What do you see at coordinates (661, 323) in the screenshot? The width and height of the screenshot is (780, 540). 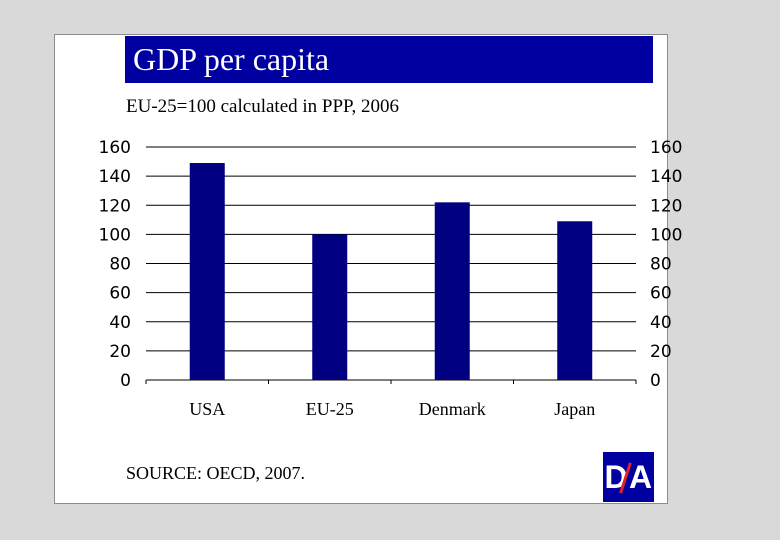 I see `y-tick-right-40: 40` at bounding box center [661, 323].